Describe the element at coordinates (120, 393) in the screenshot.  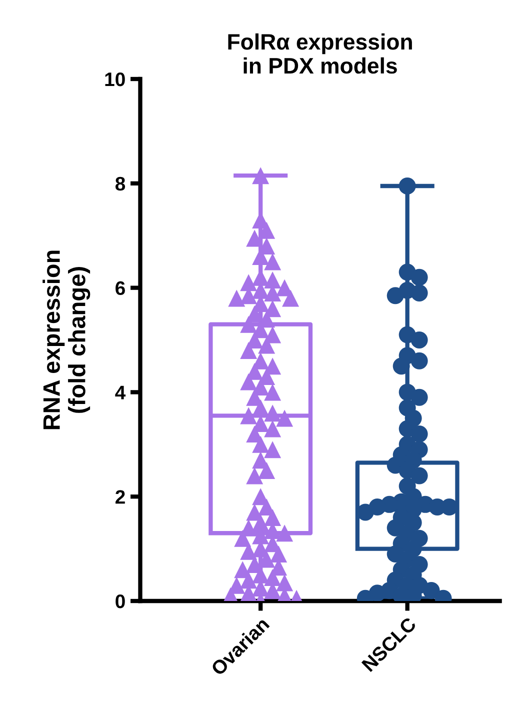
I see `y-tick-label: 4` at that location.